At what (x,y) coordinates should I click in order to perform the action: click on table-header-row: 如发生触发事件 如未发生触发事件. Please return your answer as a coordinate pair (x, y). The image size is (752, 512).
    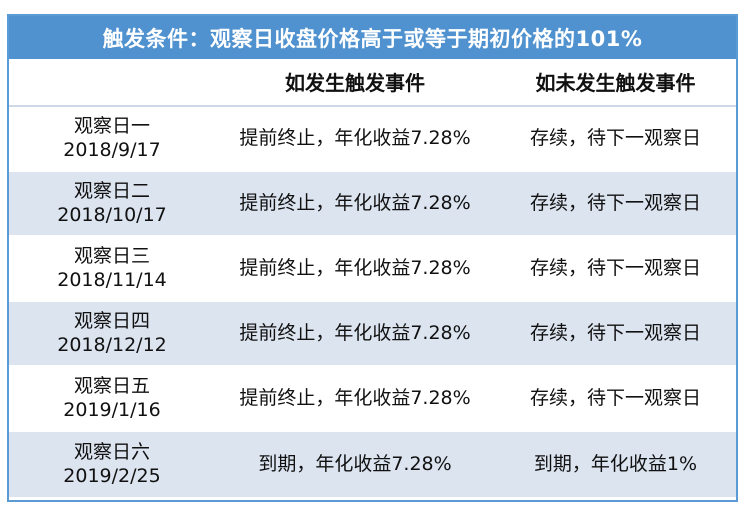
    Looking at the image, I should click on (372, 84).